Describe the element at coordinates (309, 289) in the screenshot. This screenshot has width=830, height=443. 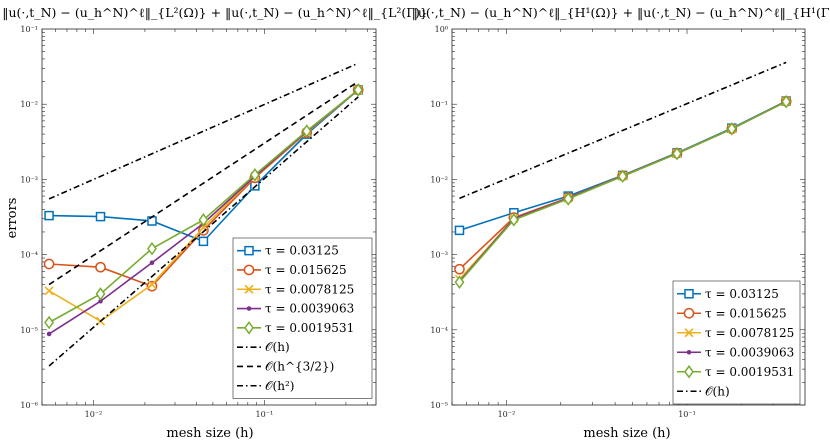
I see `legend-label: τ = 0.0078125` at that location.